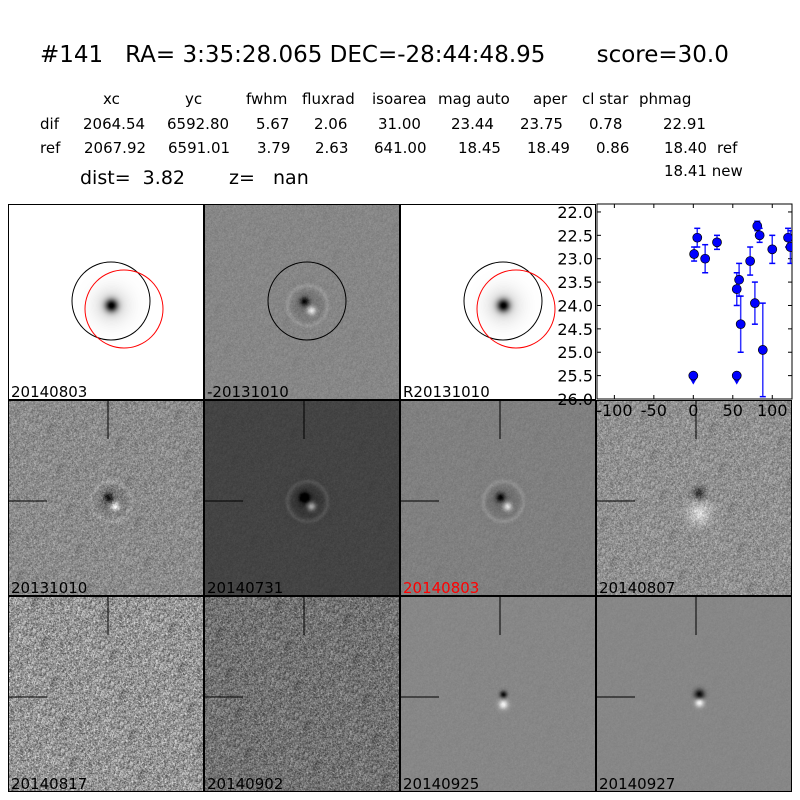  I want to click on stamp-date-label: R20131010, so click(446, 391).